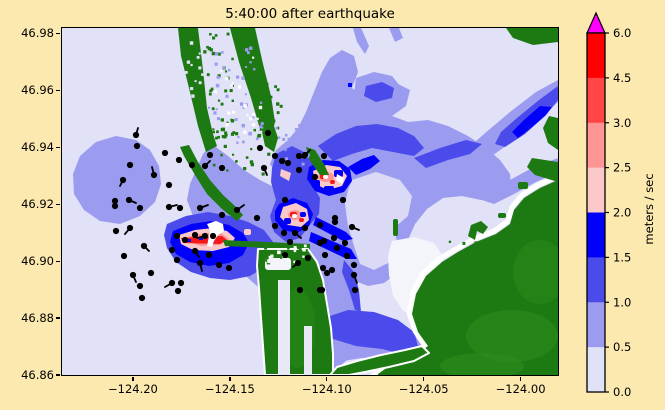  Describe the element at coordinates (379, 360) in the screenshot. I see `land-bottom-arm` at that location.